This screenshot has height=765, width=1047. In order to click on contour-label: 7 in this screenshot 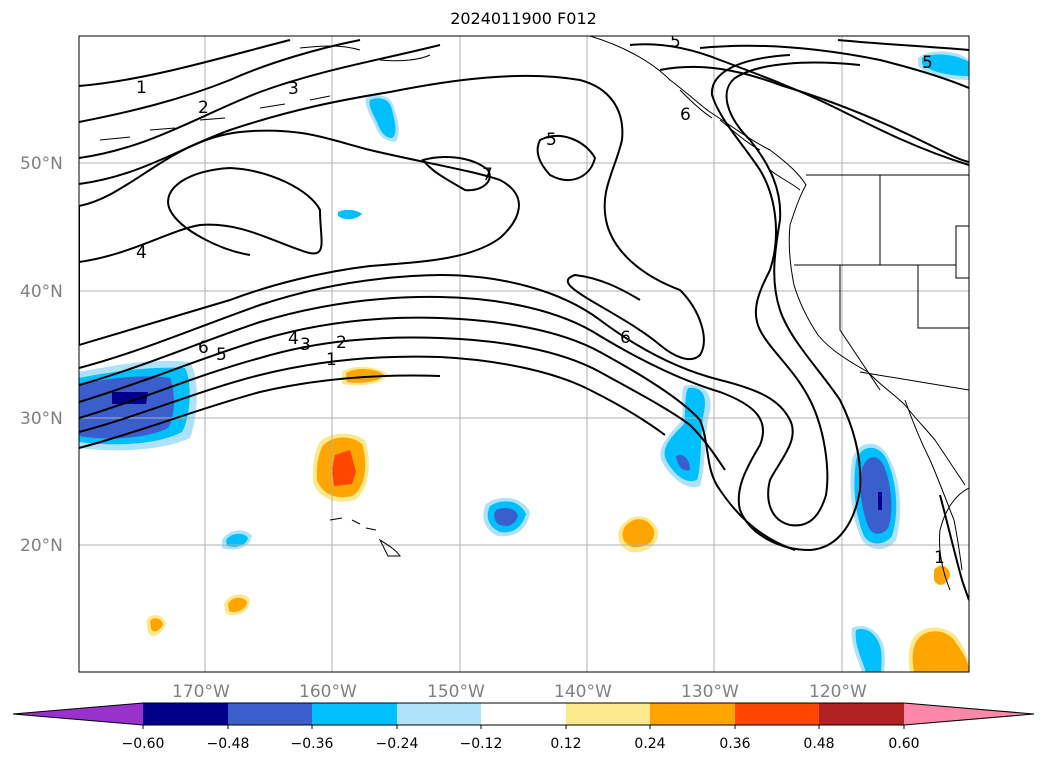, I will do `click(487, 175)`.